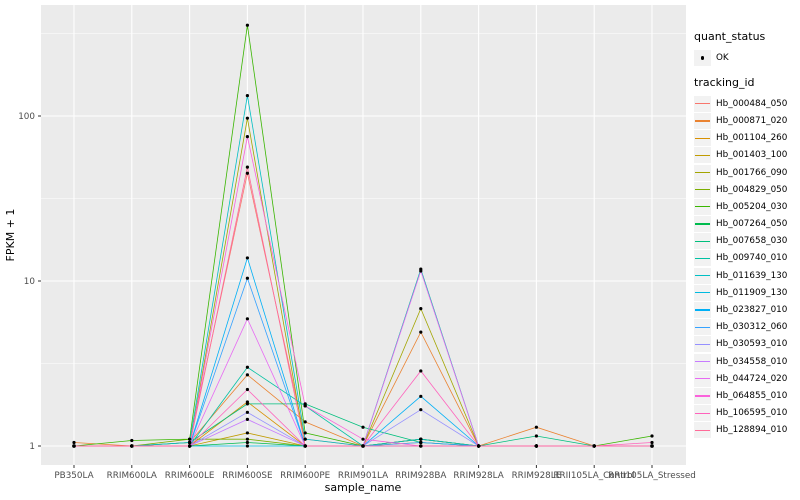  Describe the element at coordinates (752, 172) in the screenshot. I see `legend-entry-label: Hb_001766_090` at that location.